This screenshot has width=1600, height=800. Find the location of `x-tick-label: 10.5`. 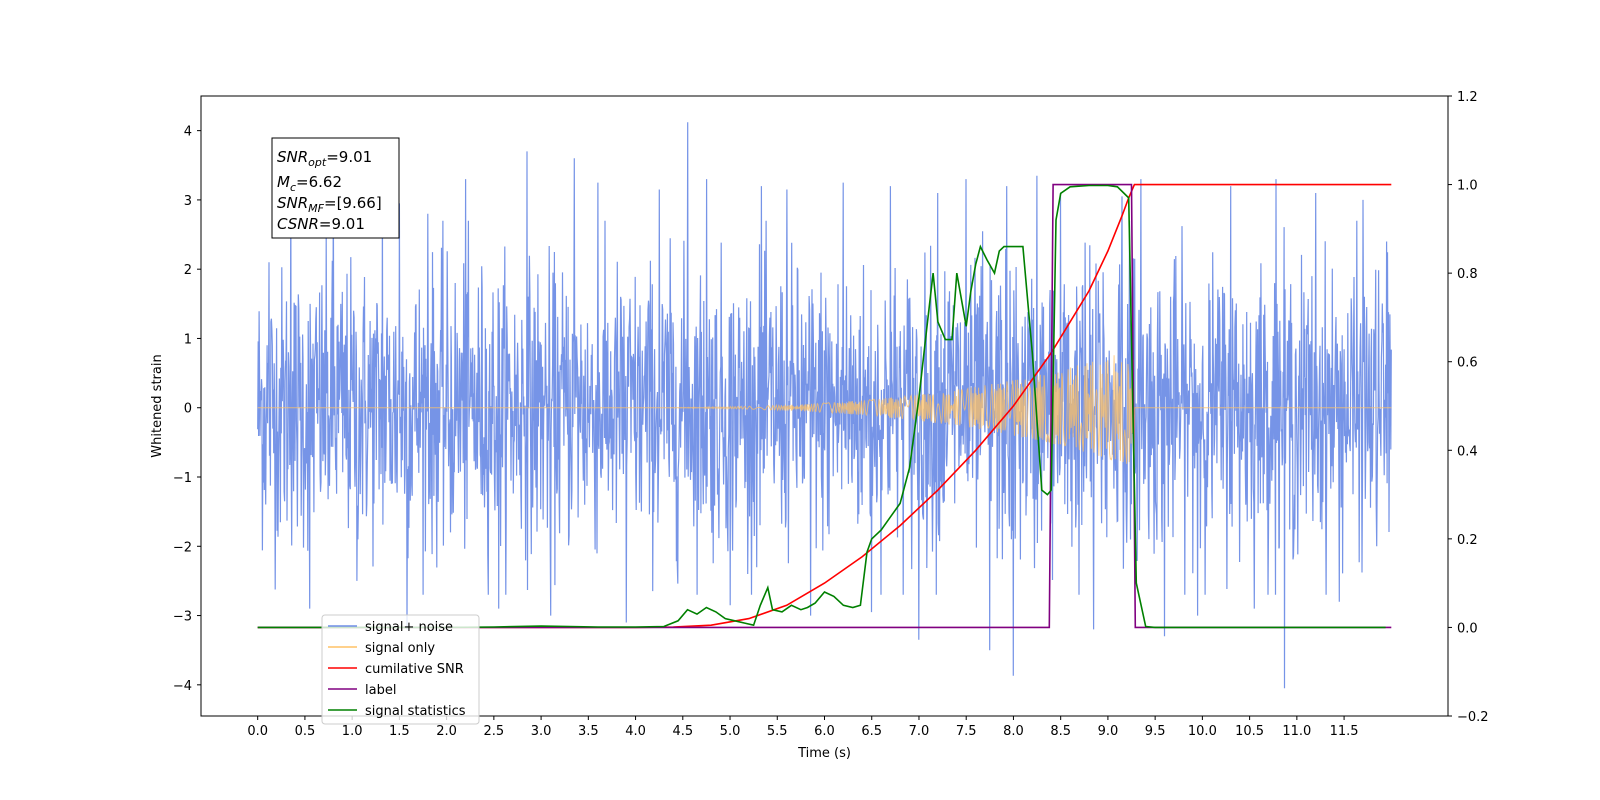

x-tick-label: 10.5 is located at coordinates (1249, 731).